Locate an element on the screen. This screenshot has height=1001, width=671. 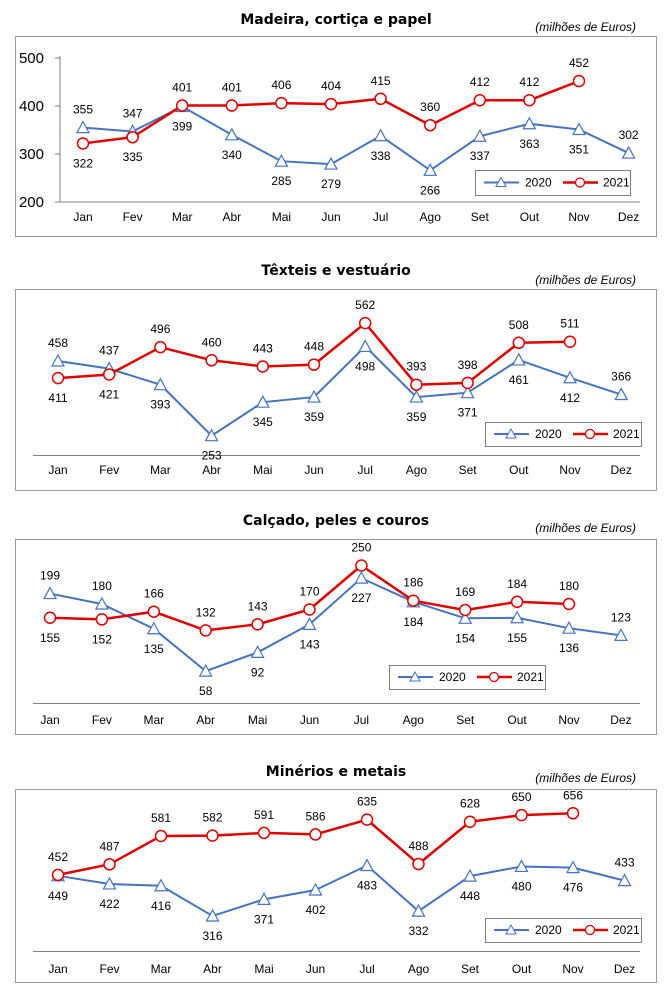
data-label: 458 is located at coordinates (58, 343).